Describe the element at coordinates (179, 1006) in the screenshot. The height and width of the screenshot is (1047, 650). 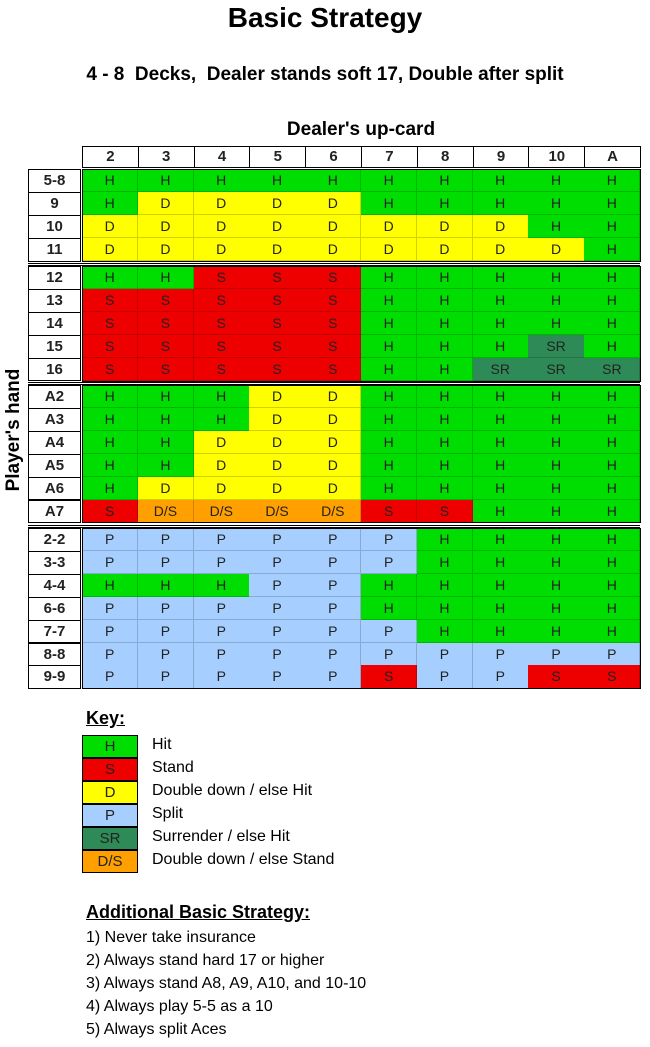
I see `additional-strategy-item: 4) Always play 5-5 as a 10` at that location.